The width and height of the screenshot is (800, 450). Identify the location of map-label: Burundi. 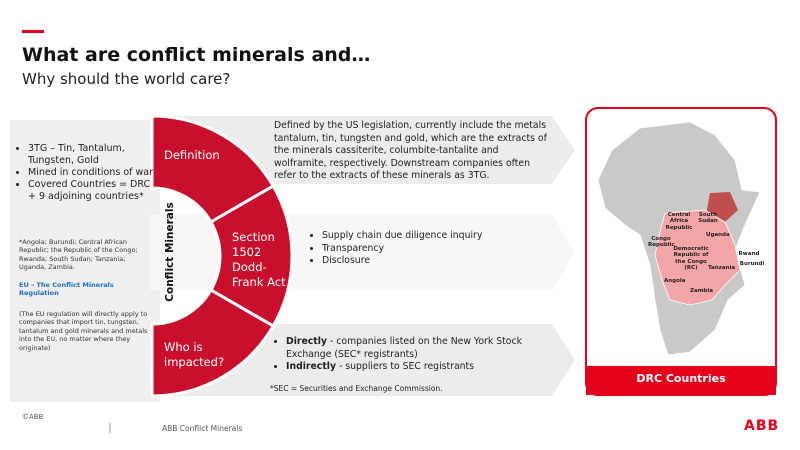
(752, 264).